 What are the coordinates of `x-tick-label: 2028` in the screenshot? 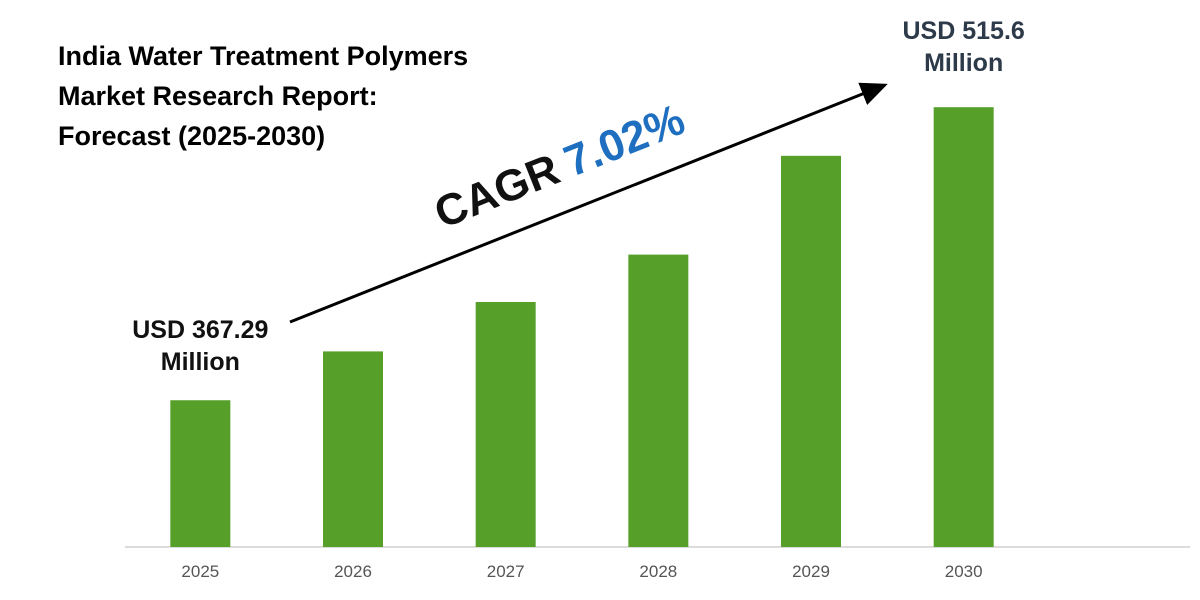 It's located at (658, 571).